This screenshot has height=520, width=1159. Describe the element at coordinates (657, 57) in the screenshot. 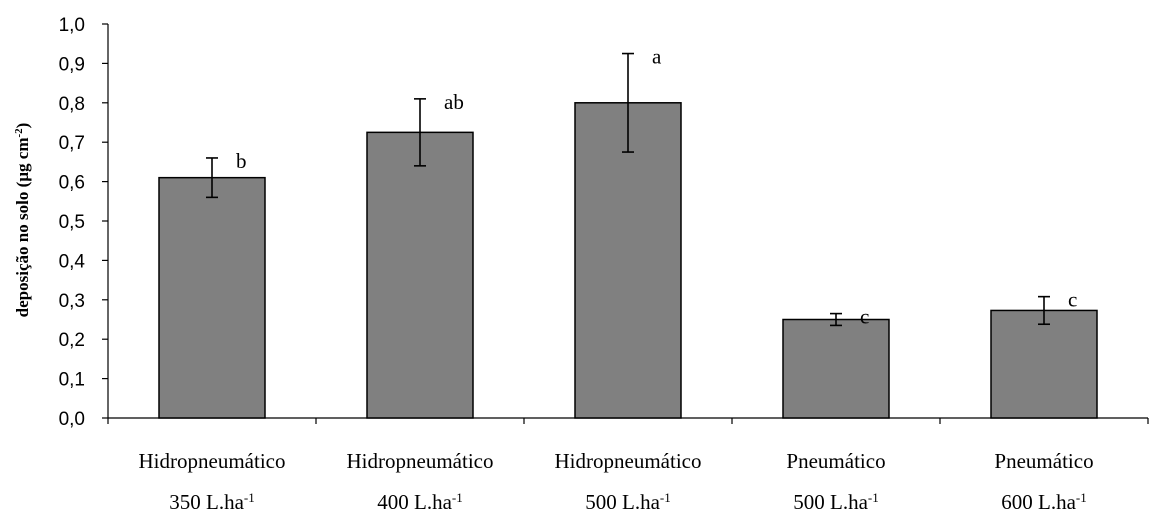

I see `significance-label: a` at that location.